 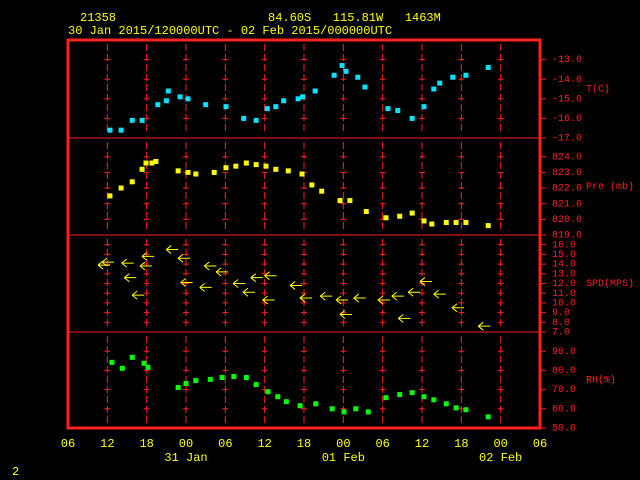 I want to click on y-tick-label: 80.0, so click(x=564, y=371).